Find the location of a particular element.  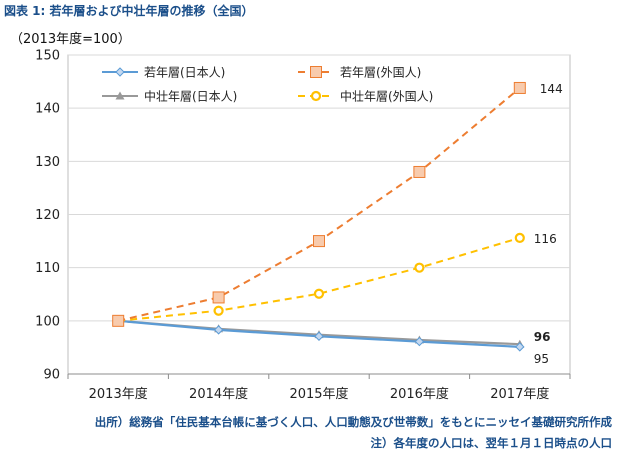

legend: 若年層(日本人) 若年層(外国人) 中壮年層(日本人) 中壮年層(外国人) is located at coordinates (267, 85).